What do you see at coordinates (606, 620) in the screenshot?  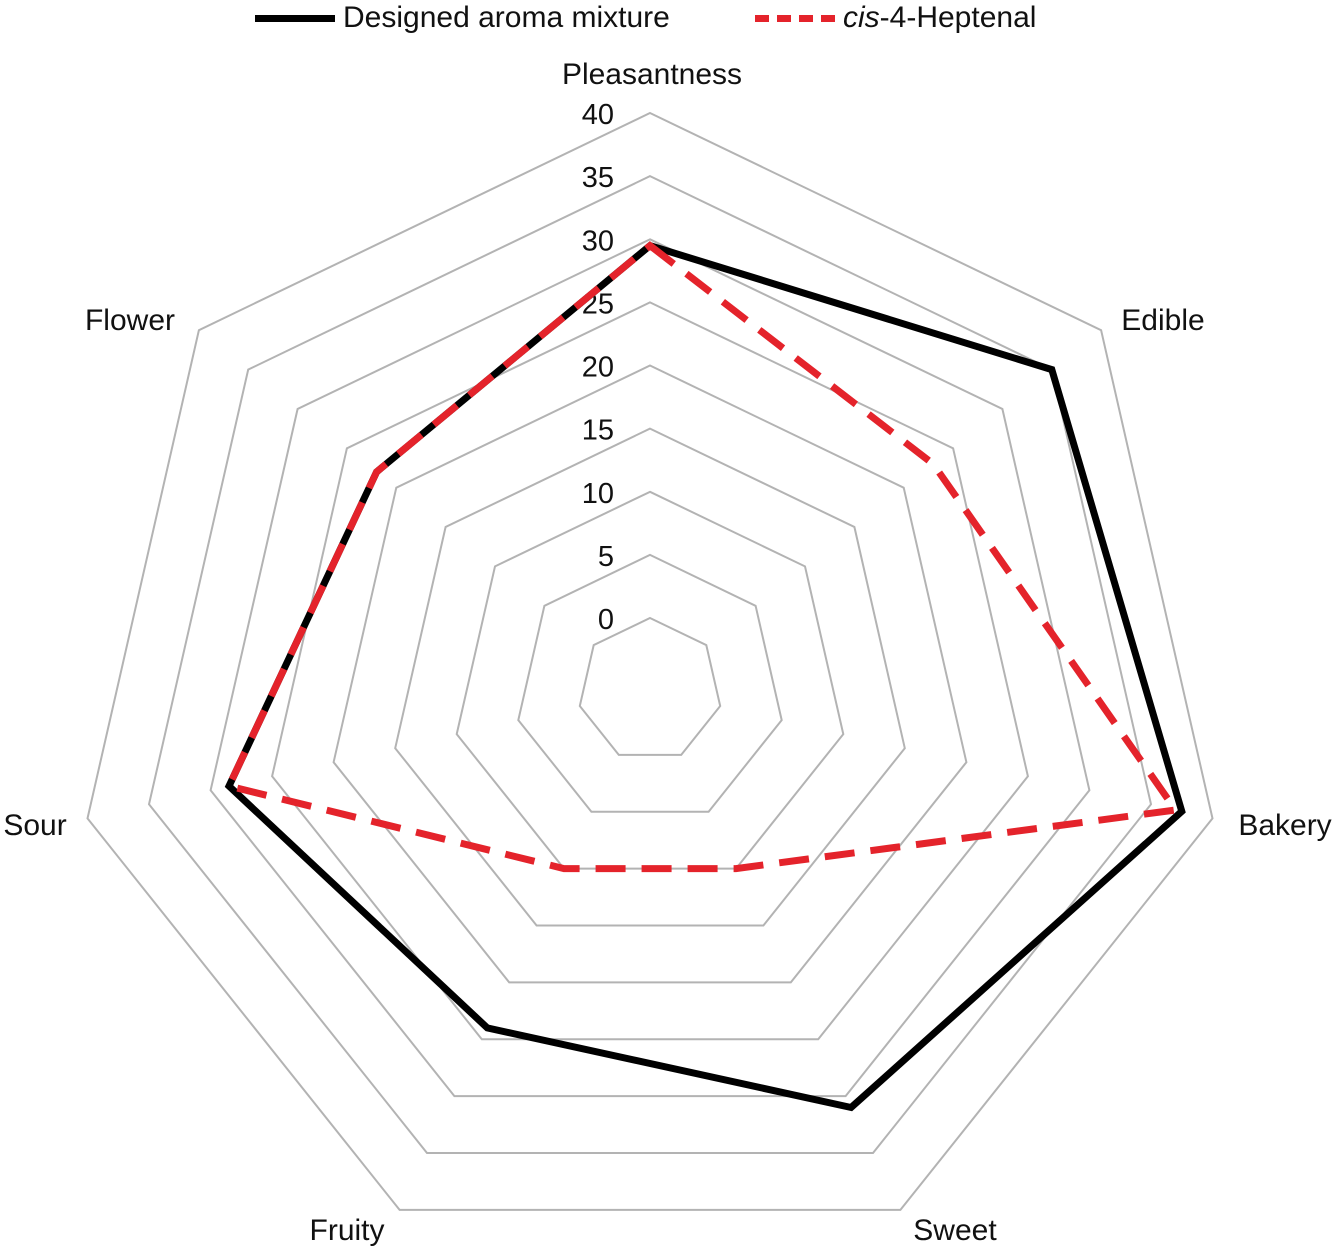 I see `tick-label-0: 0` at bounding box center [606, 620].